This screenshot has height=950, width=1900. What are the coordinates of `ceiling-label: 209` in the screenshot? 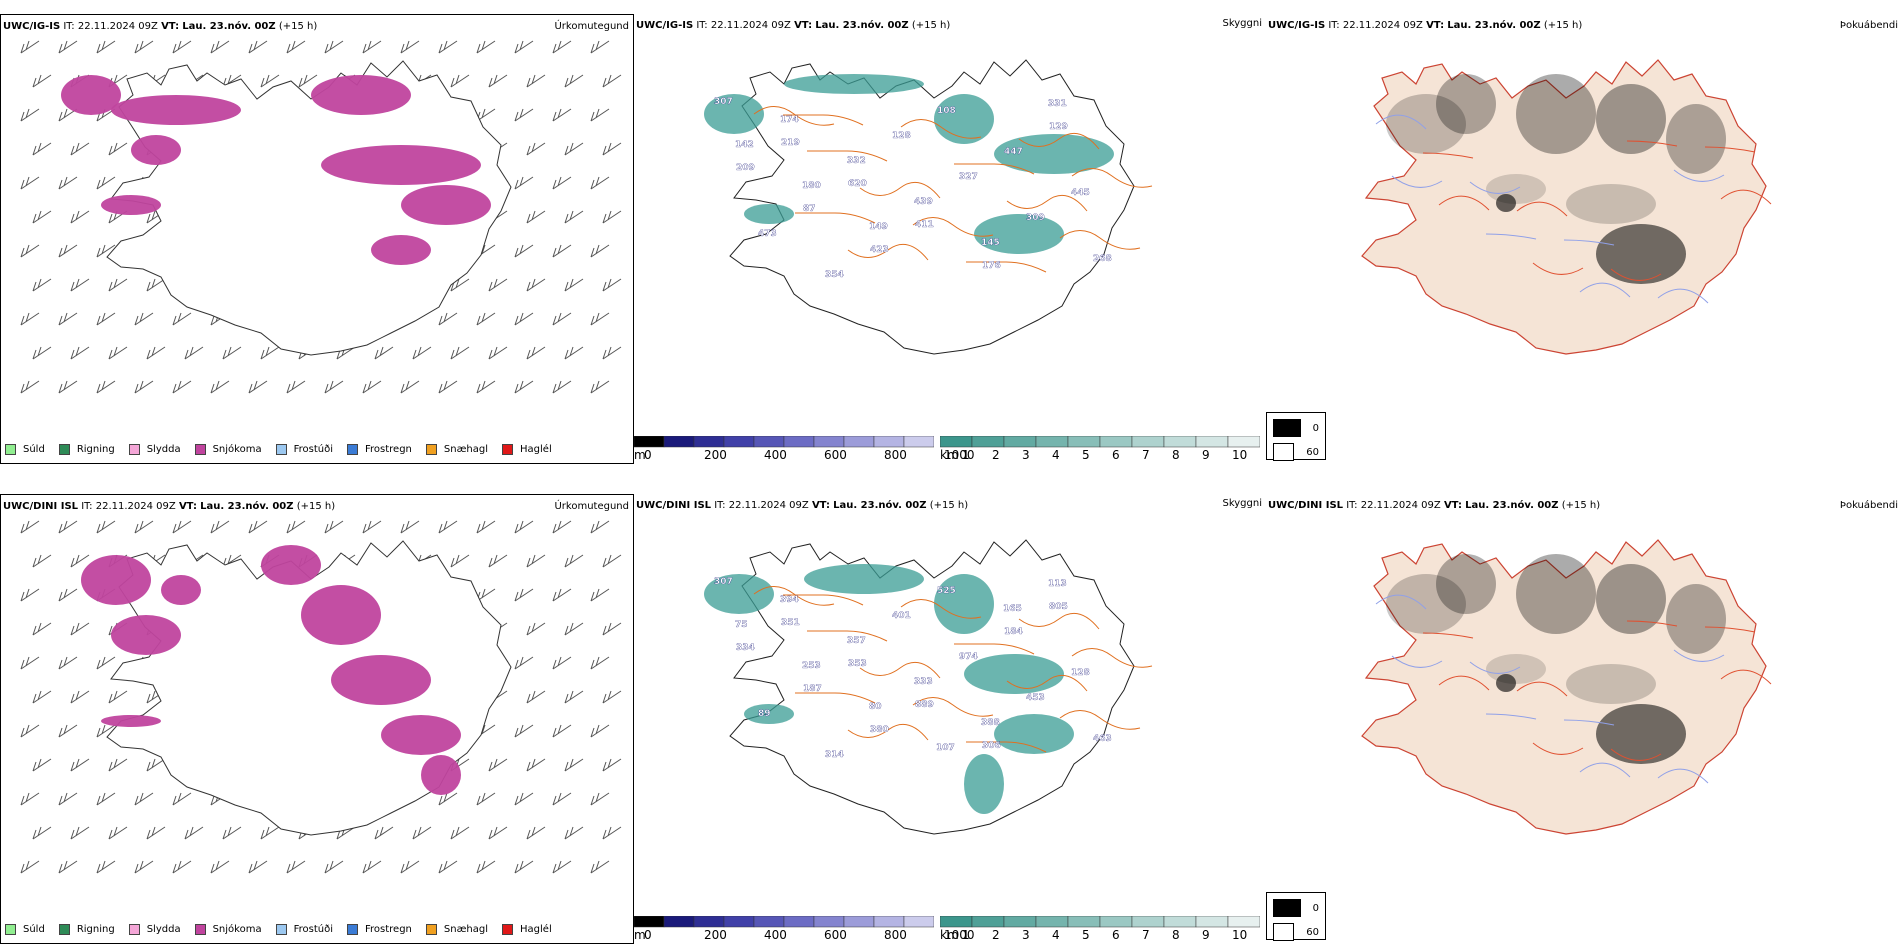 It's located at (745, 168).